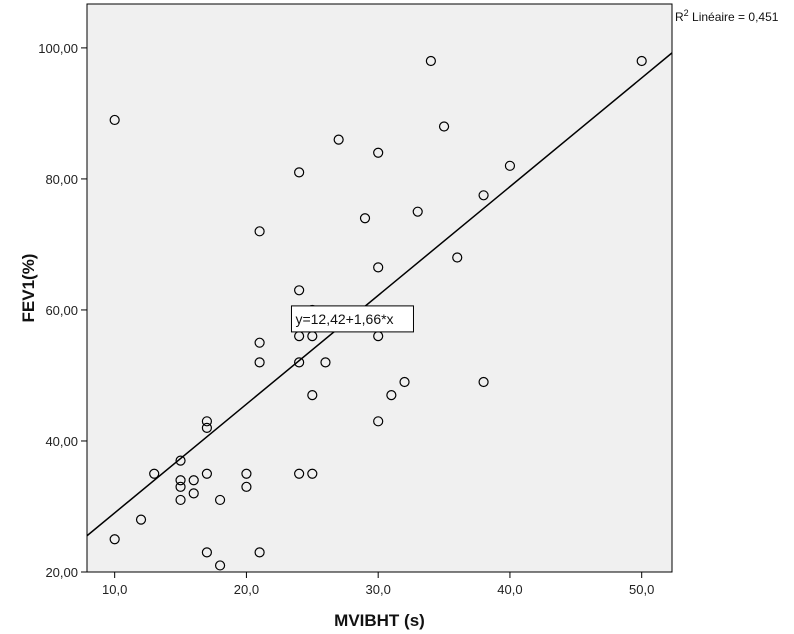  I want to click on y-tick-label: 100,00, so click(58, 48).